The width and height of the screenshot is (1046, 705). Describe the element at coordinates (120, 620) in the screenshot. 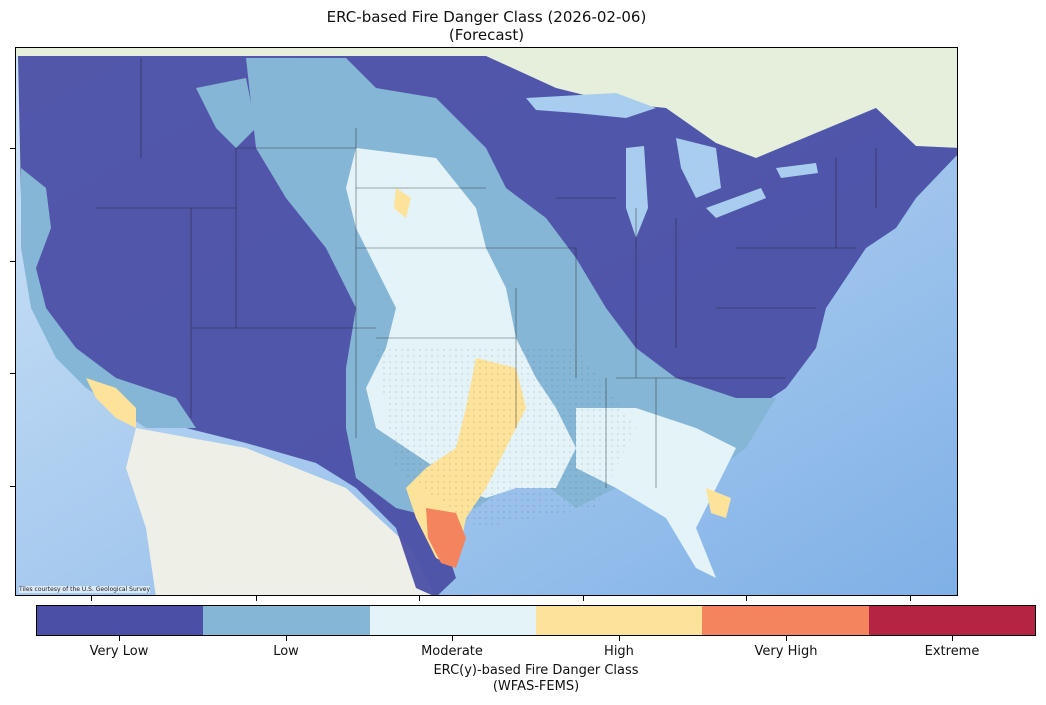

I see `colorbar-segment-very-low` at that location.